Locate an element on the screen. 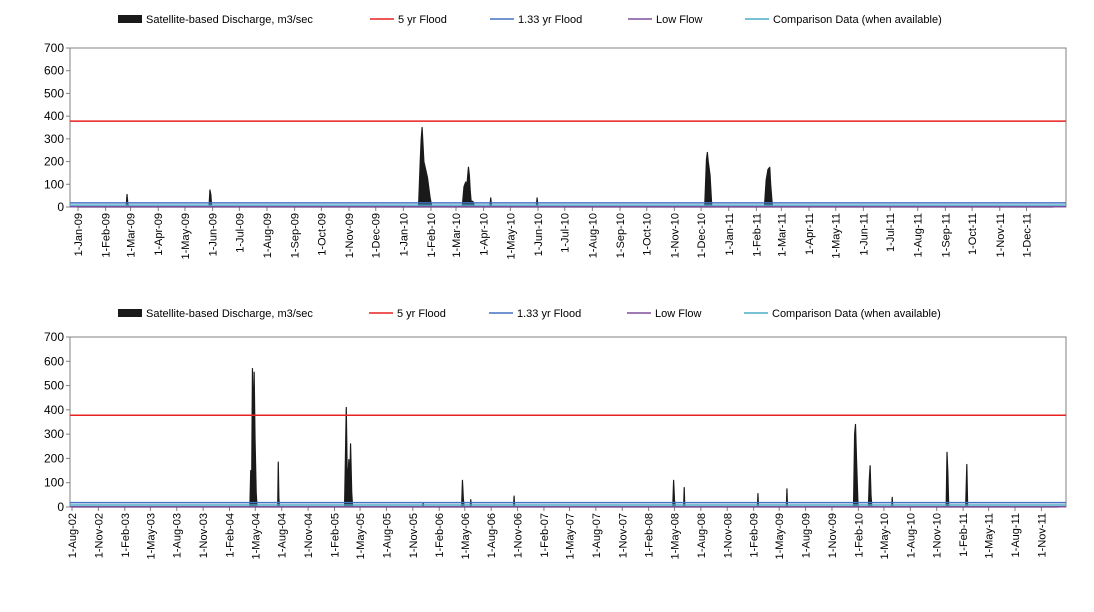  x-tick-label: 1-Aug-02 is located at coordinates (73, 535).